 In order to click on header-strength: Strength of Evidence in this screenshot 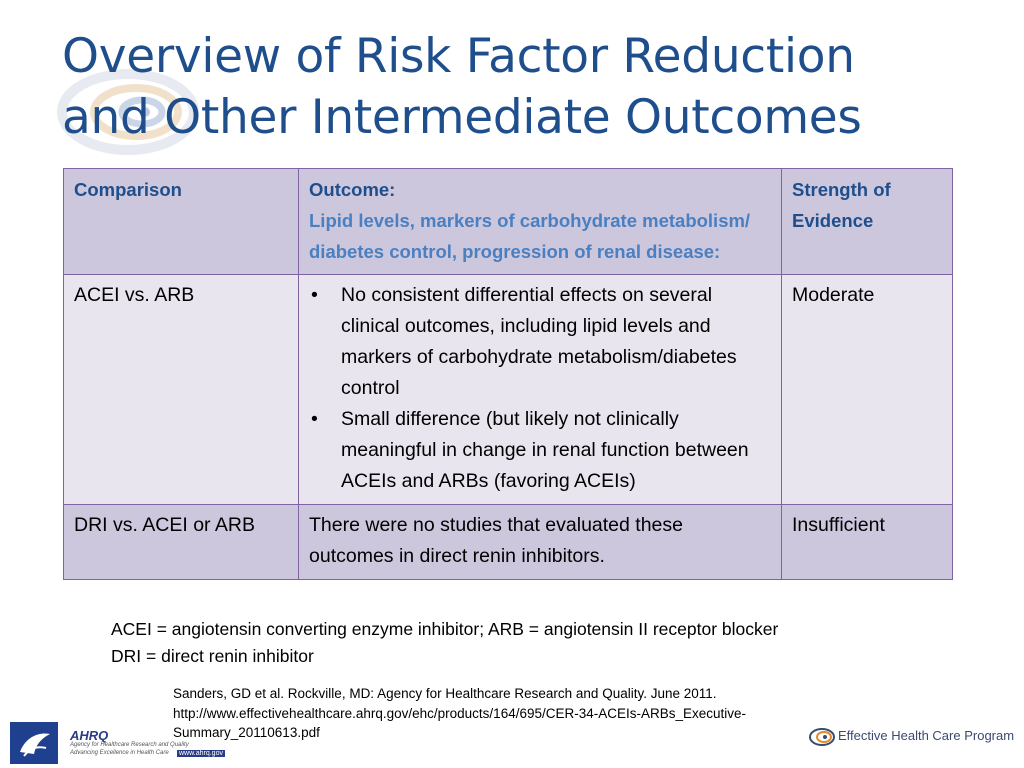, I will do `click(867, 221)`.